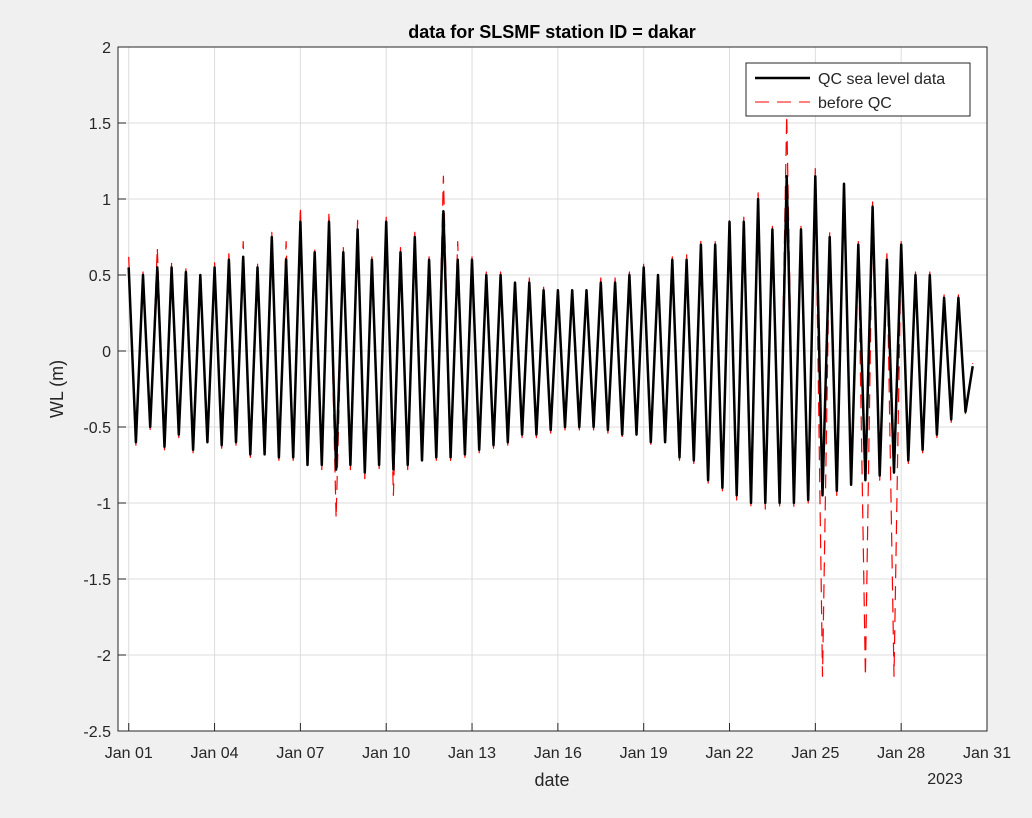 This screenshot has width=1032, height=818. I want to click on x-tick-label: Jan 28, so click(901, 753).